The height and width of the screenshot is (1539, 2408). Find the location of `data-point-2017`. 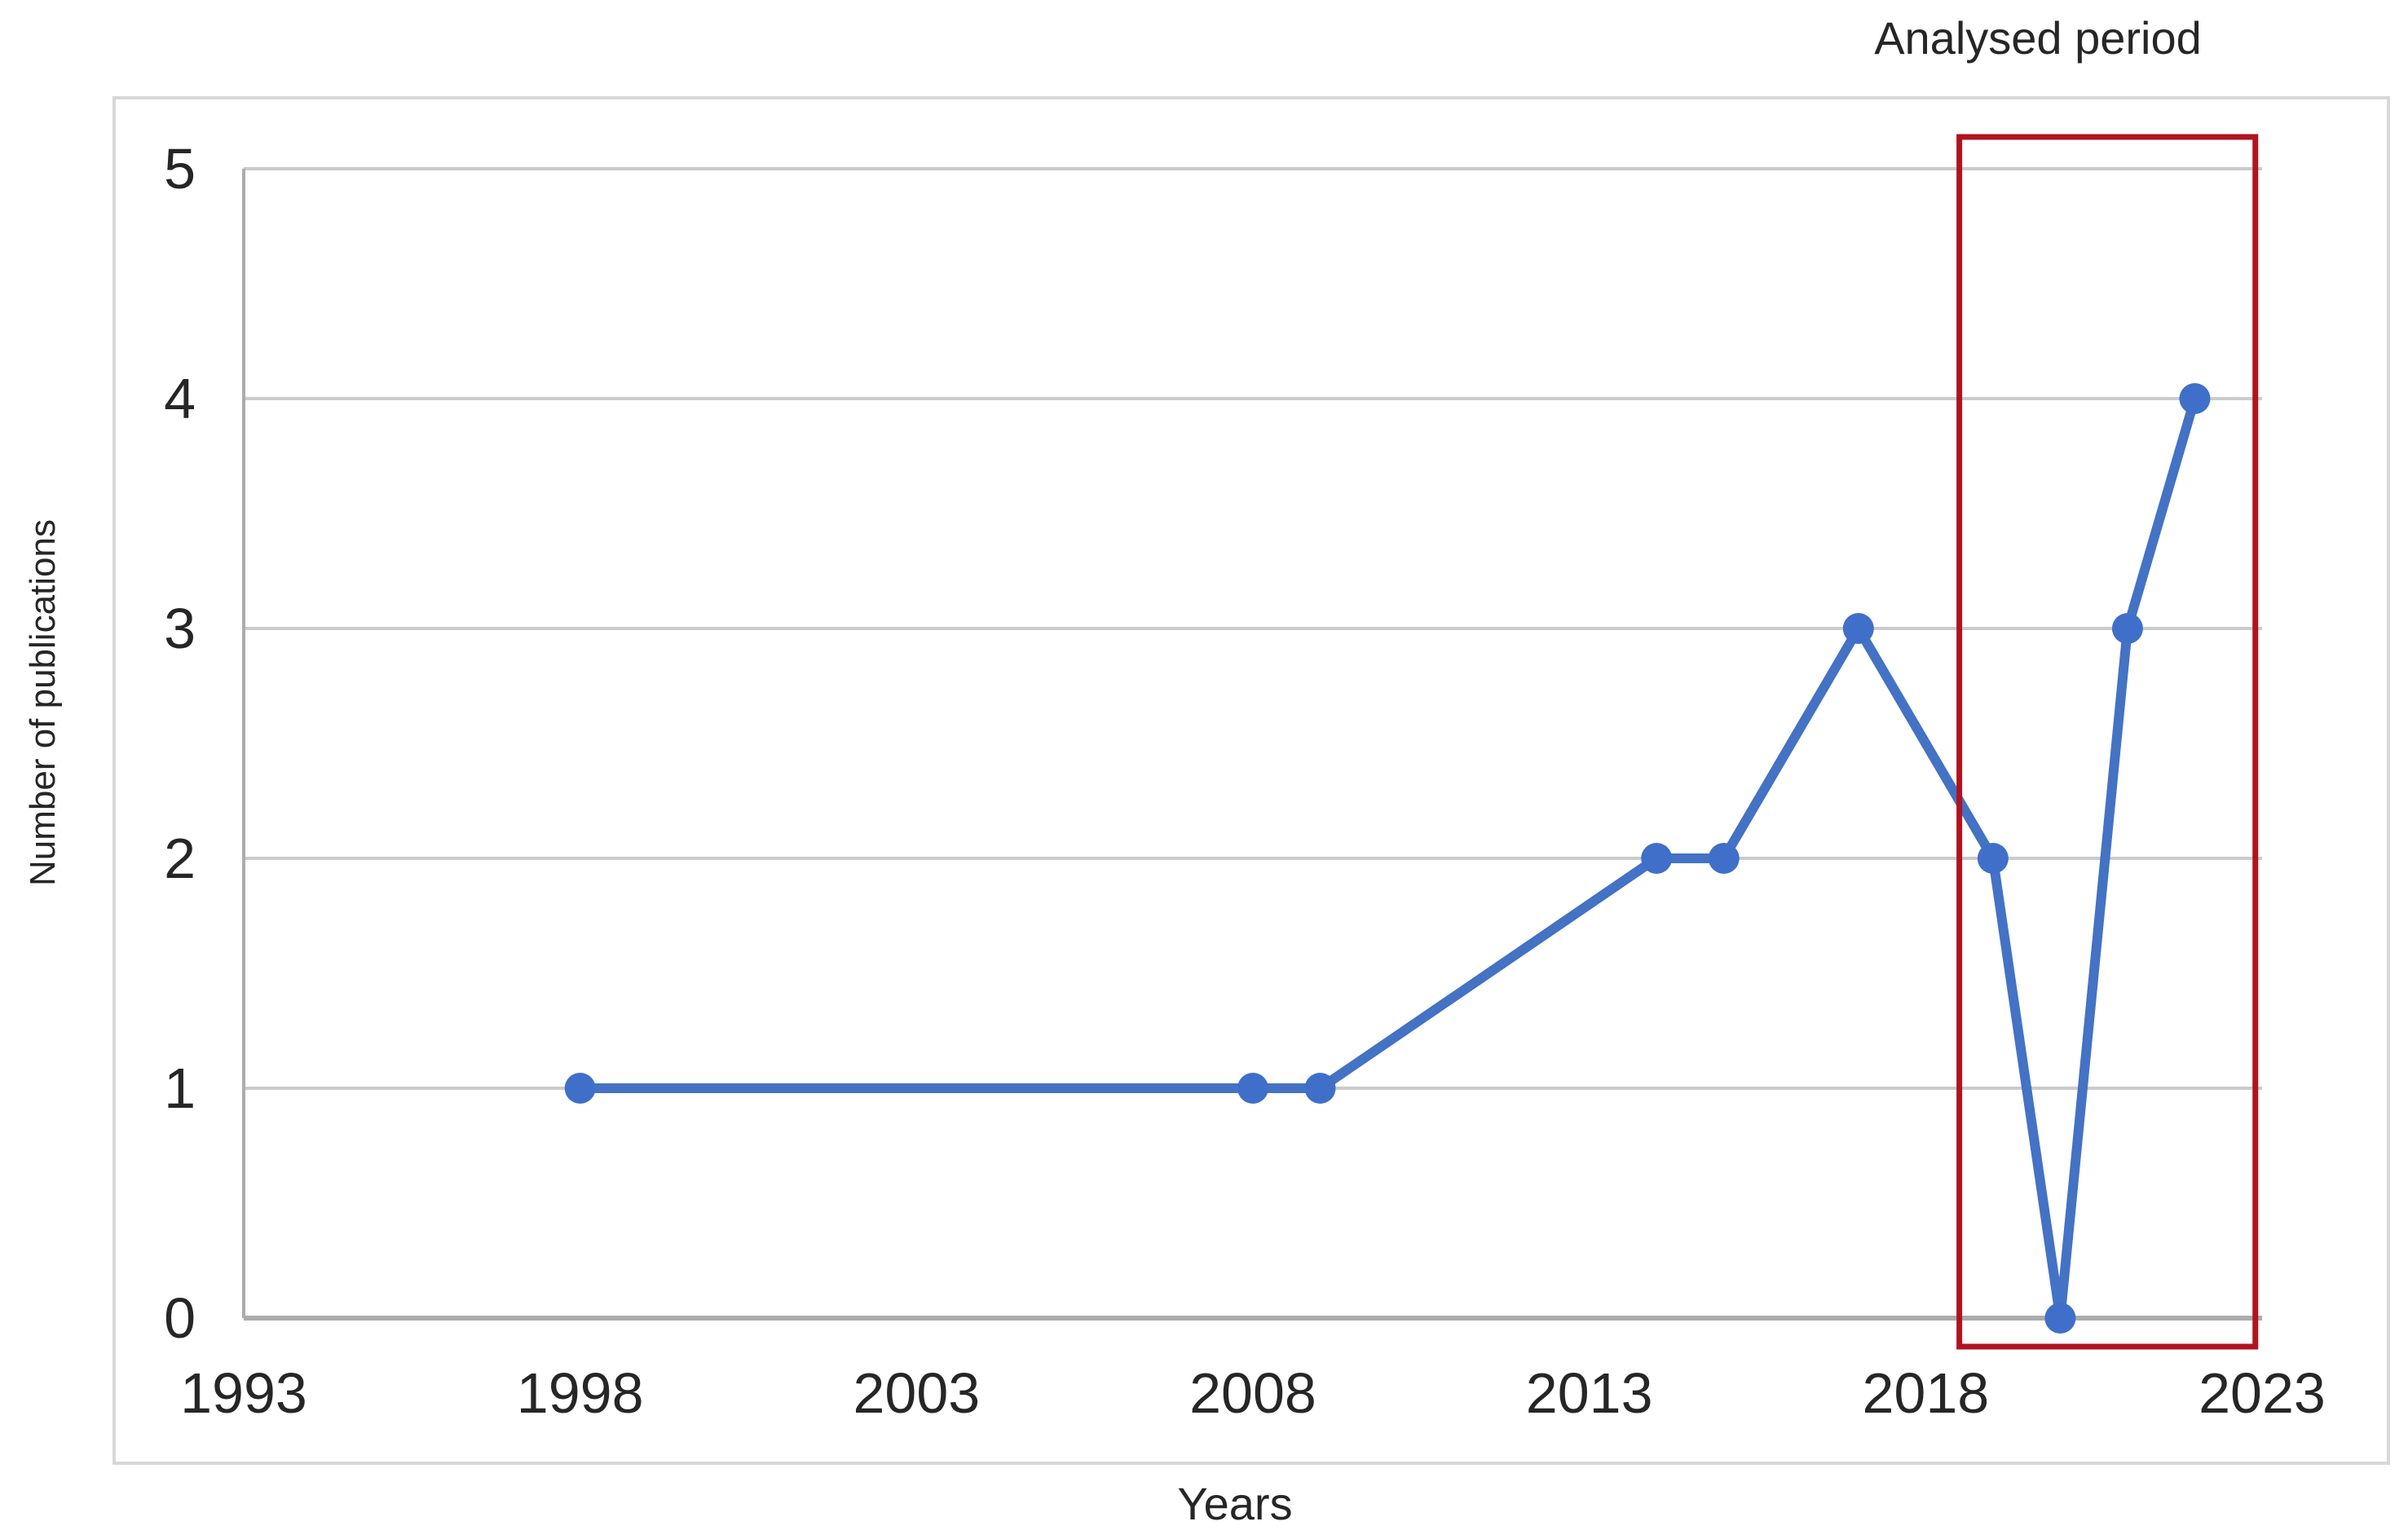

data-point-2017 is located at coordinates (1858, 628).